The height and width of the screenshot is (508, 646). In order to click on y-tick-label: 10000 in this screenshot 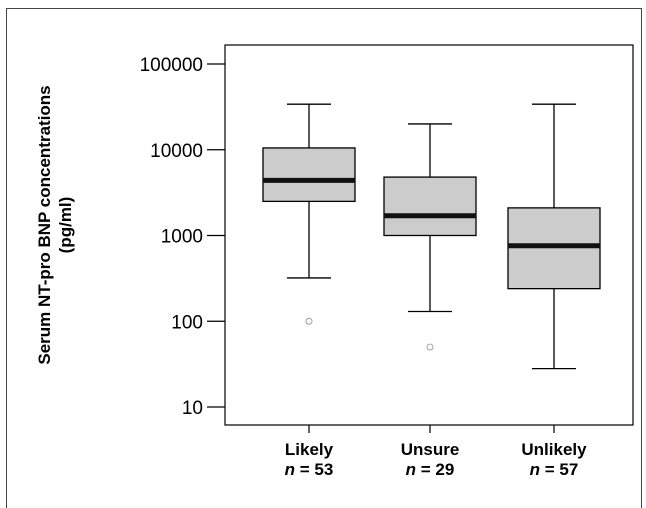, I will do `click(176, 151)`.